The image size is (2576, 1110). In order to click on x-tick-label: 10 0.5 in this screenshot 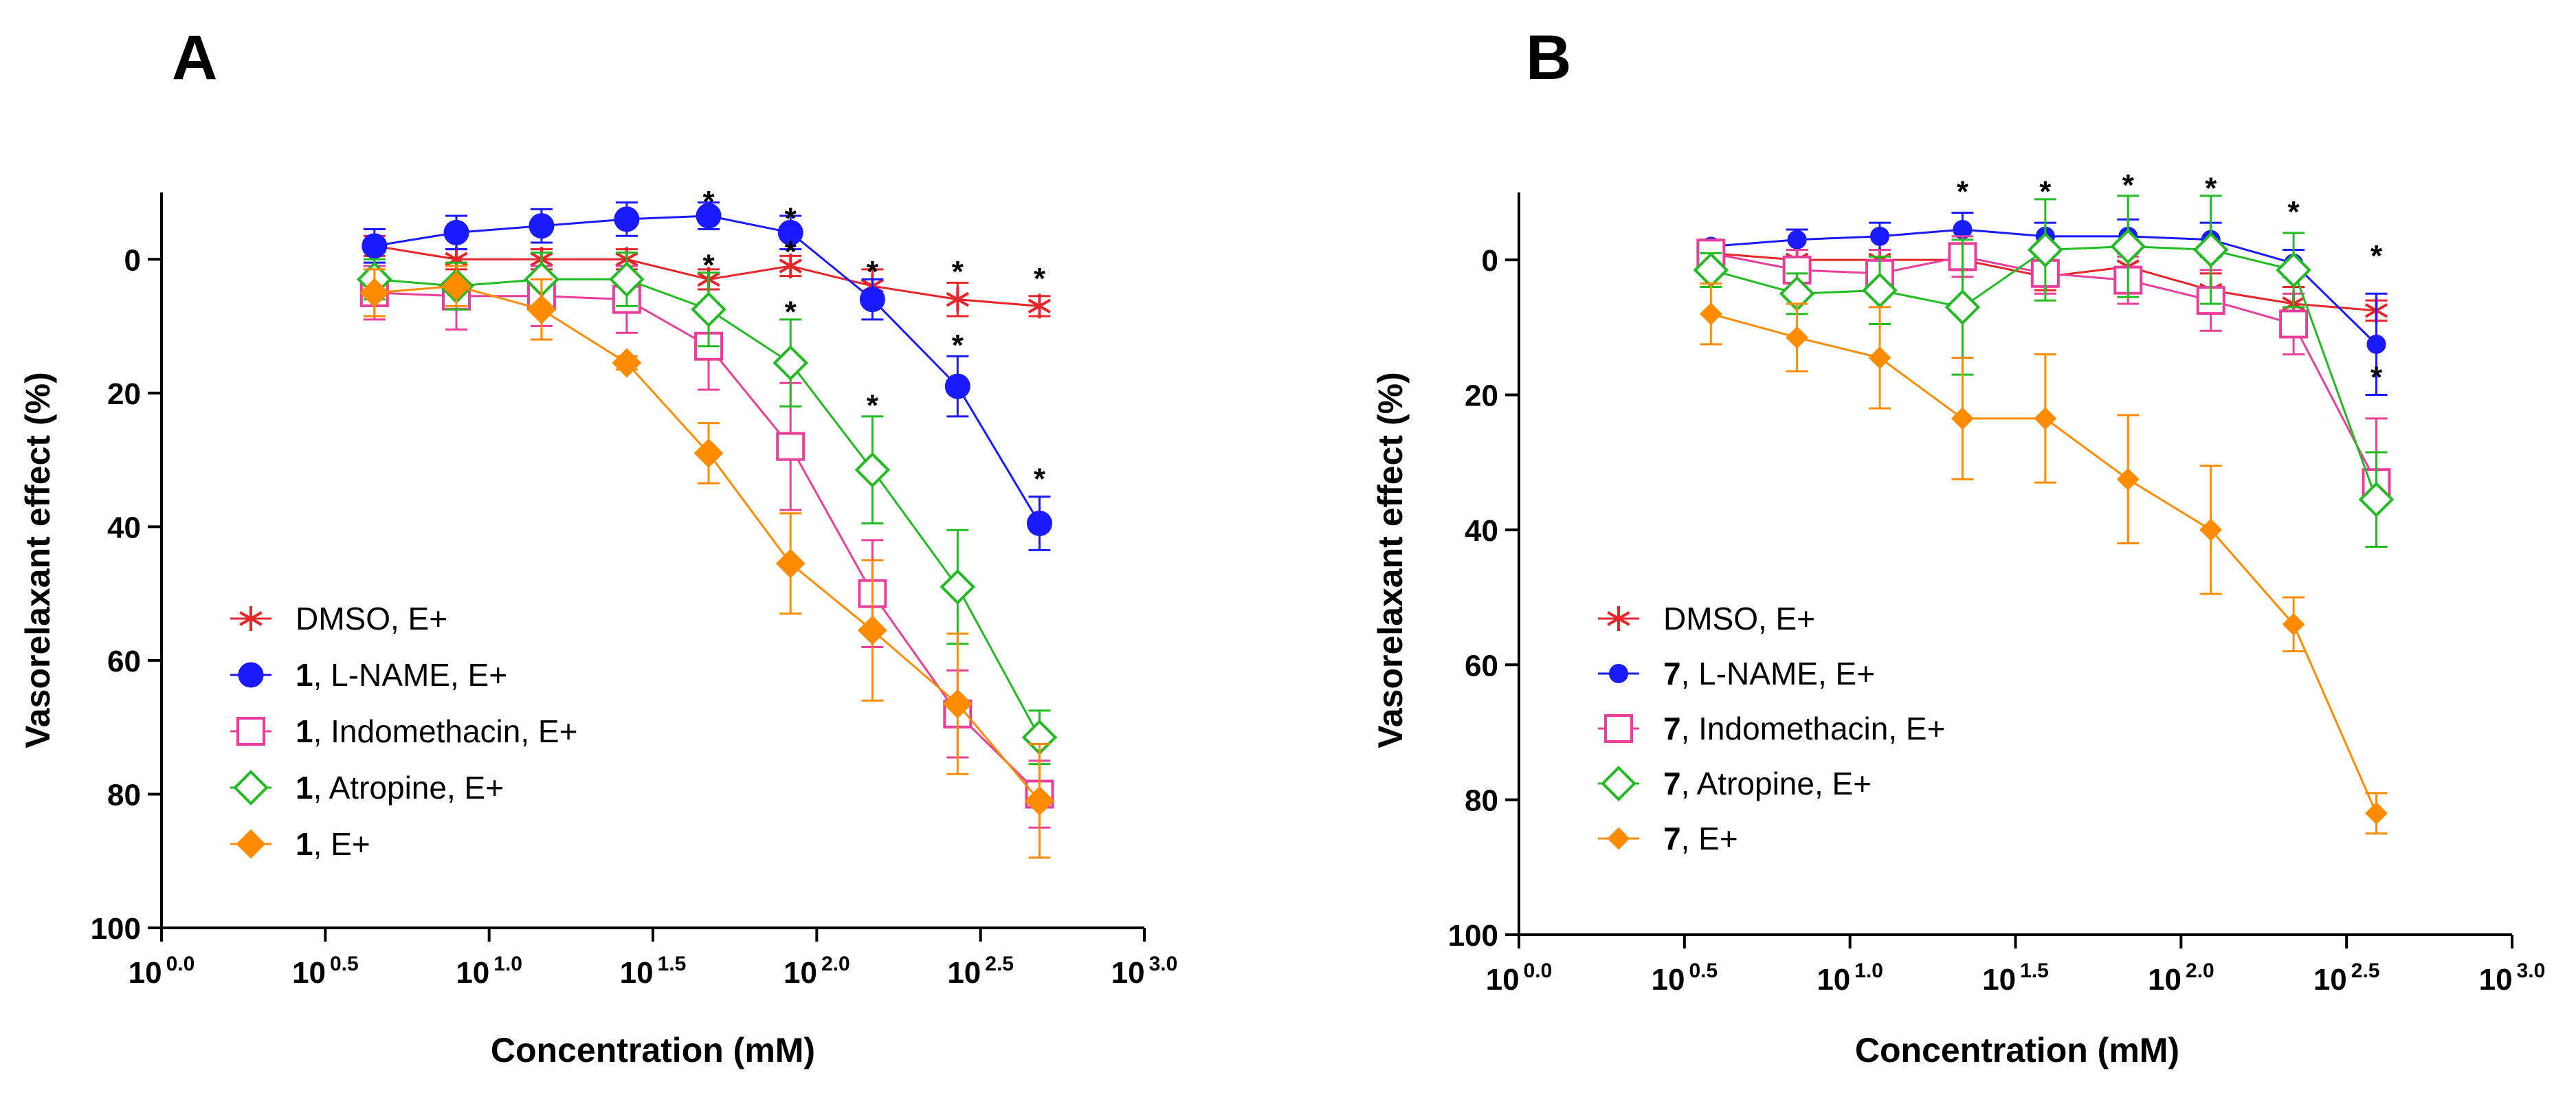, I will do `click(1684, 978)`.